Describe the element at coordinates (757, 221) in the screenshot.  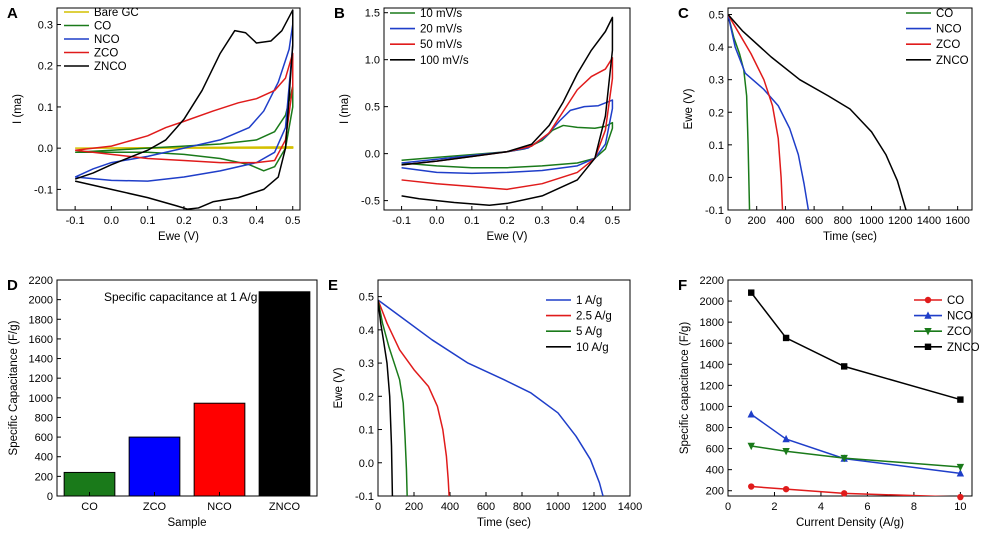
I see `x-tick-label: 200` at that location.